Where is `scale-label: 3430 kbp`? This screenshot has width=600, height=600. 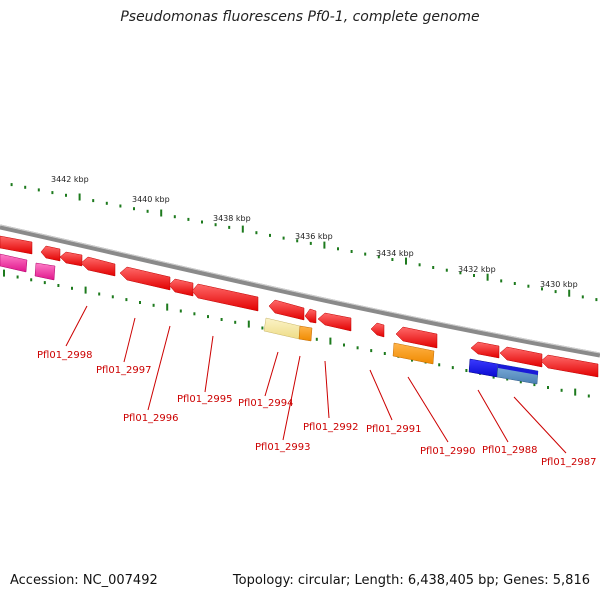 scale-label: 3430 kbp is located at coordinates (559, 284).